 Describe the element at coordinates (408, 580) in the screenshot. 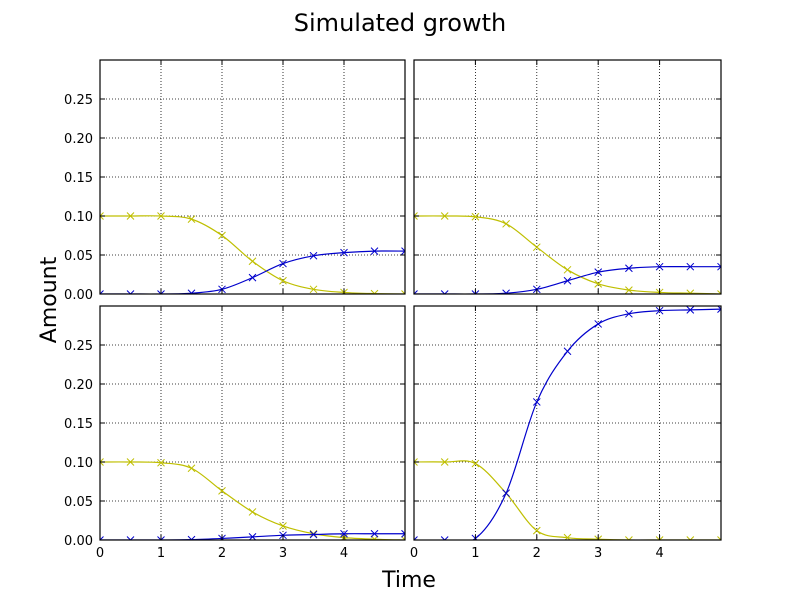

I see `x-axis-label: Time` at that location.